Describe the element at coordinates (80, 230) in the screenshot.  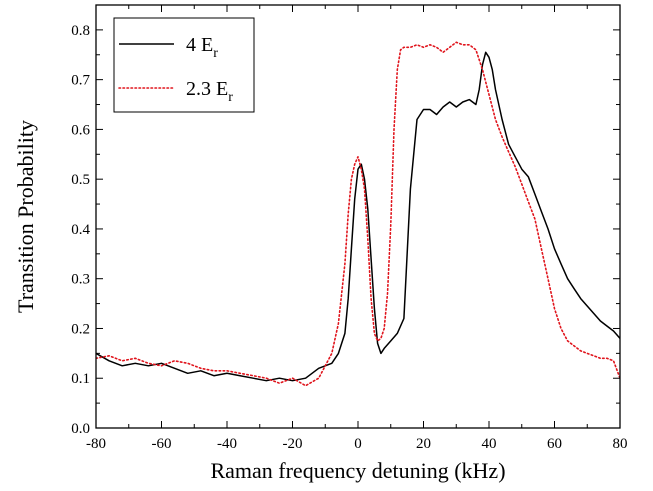
I see `y-tick-label: 0.4` at that location.